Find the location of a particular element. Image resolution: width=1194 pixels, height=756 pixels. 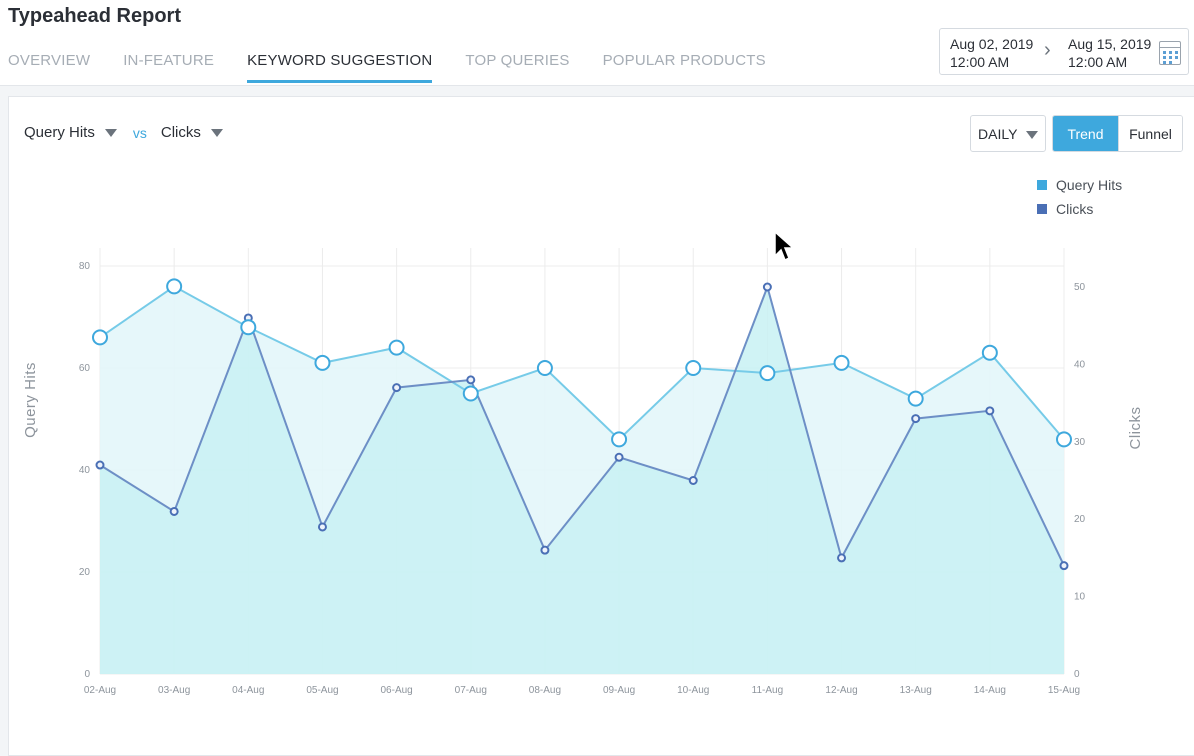

chart-legend: Query Hits Clicks is located at coordinates (1079, 197).